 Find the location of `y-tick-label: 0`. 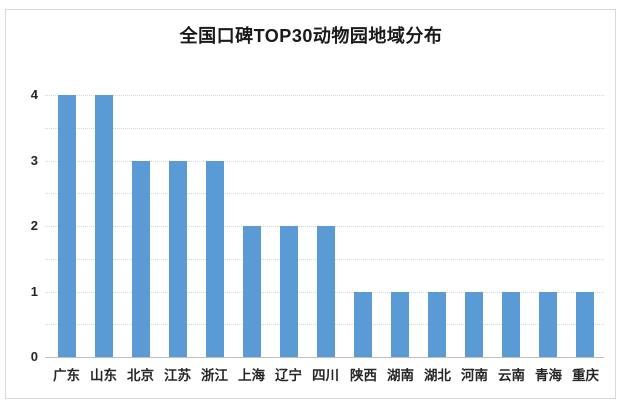

y-tick-label: 0 is located at coordinates (34, 356).